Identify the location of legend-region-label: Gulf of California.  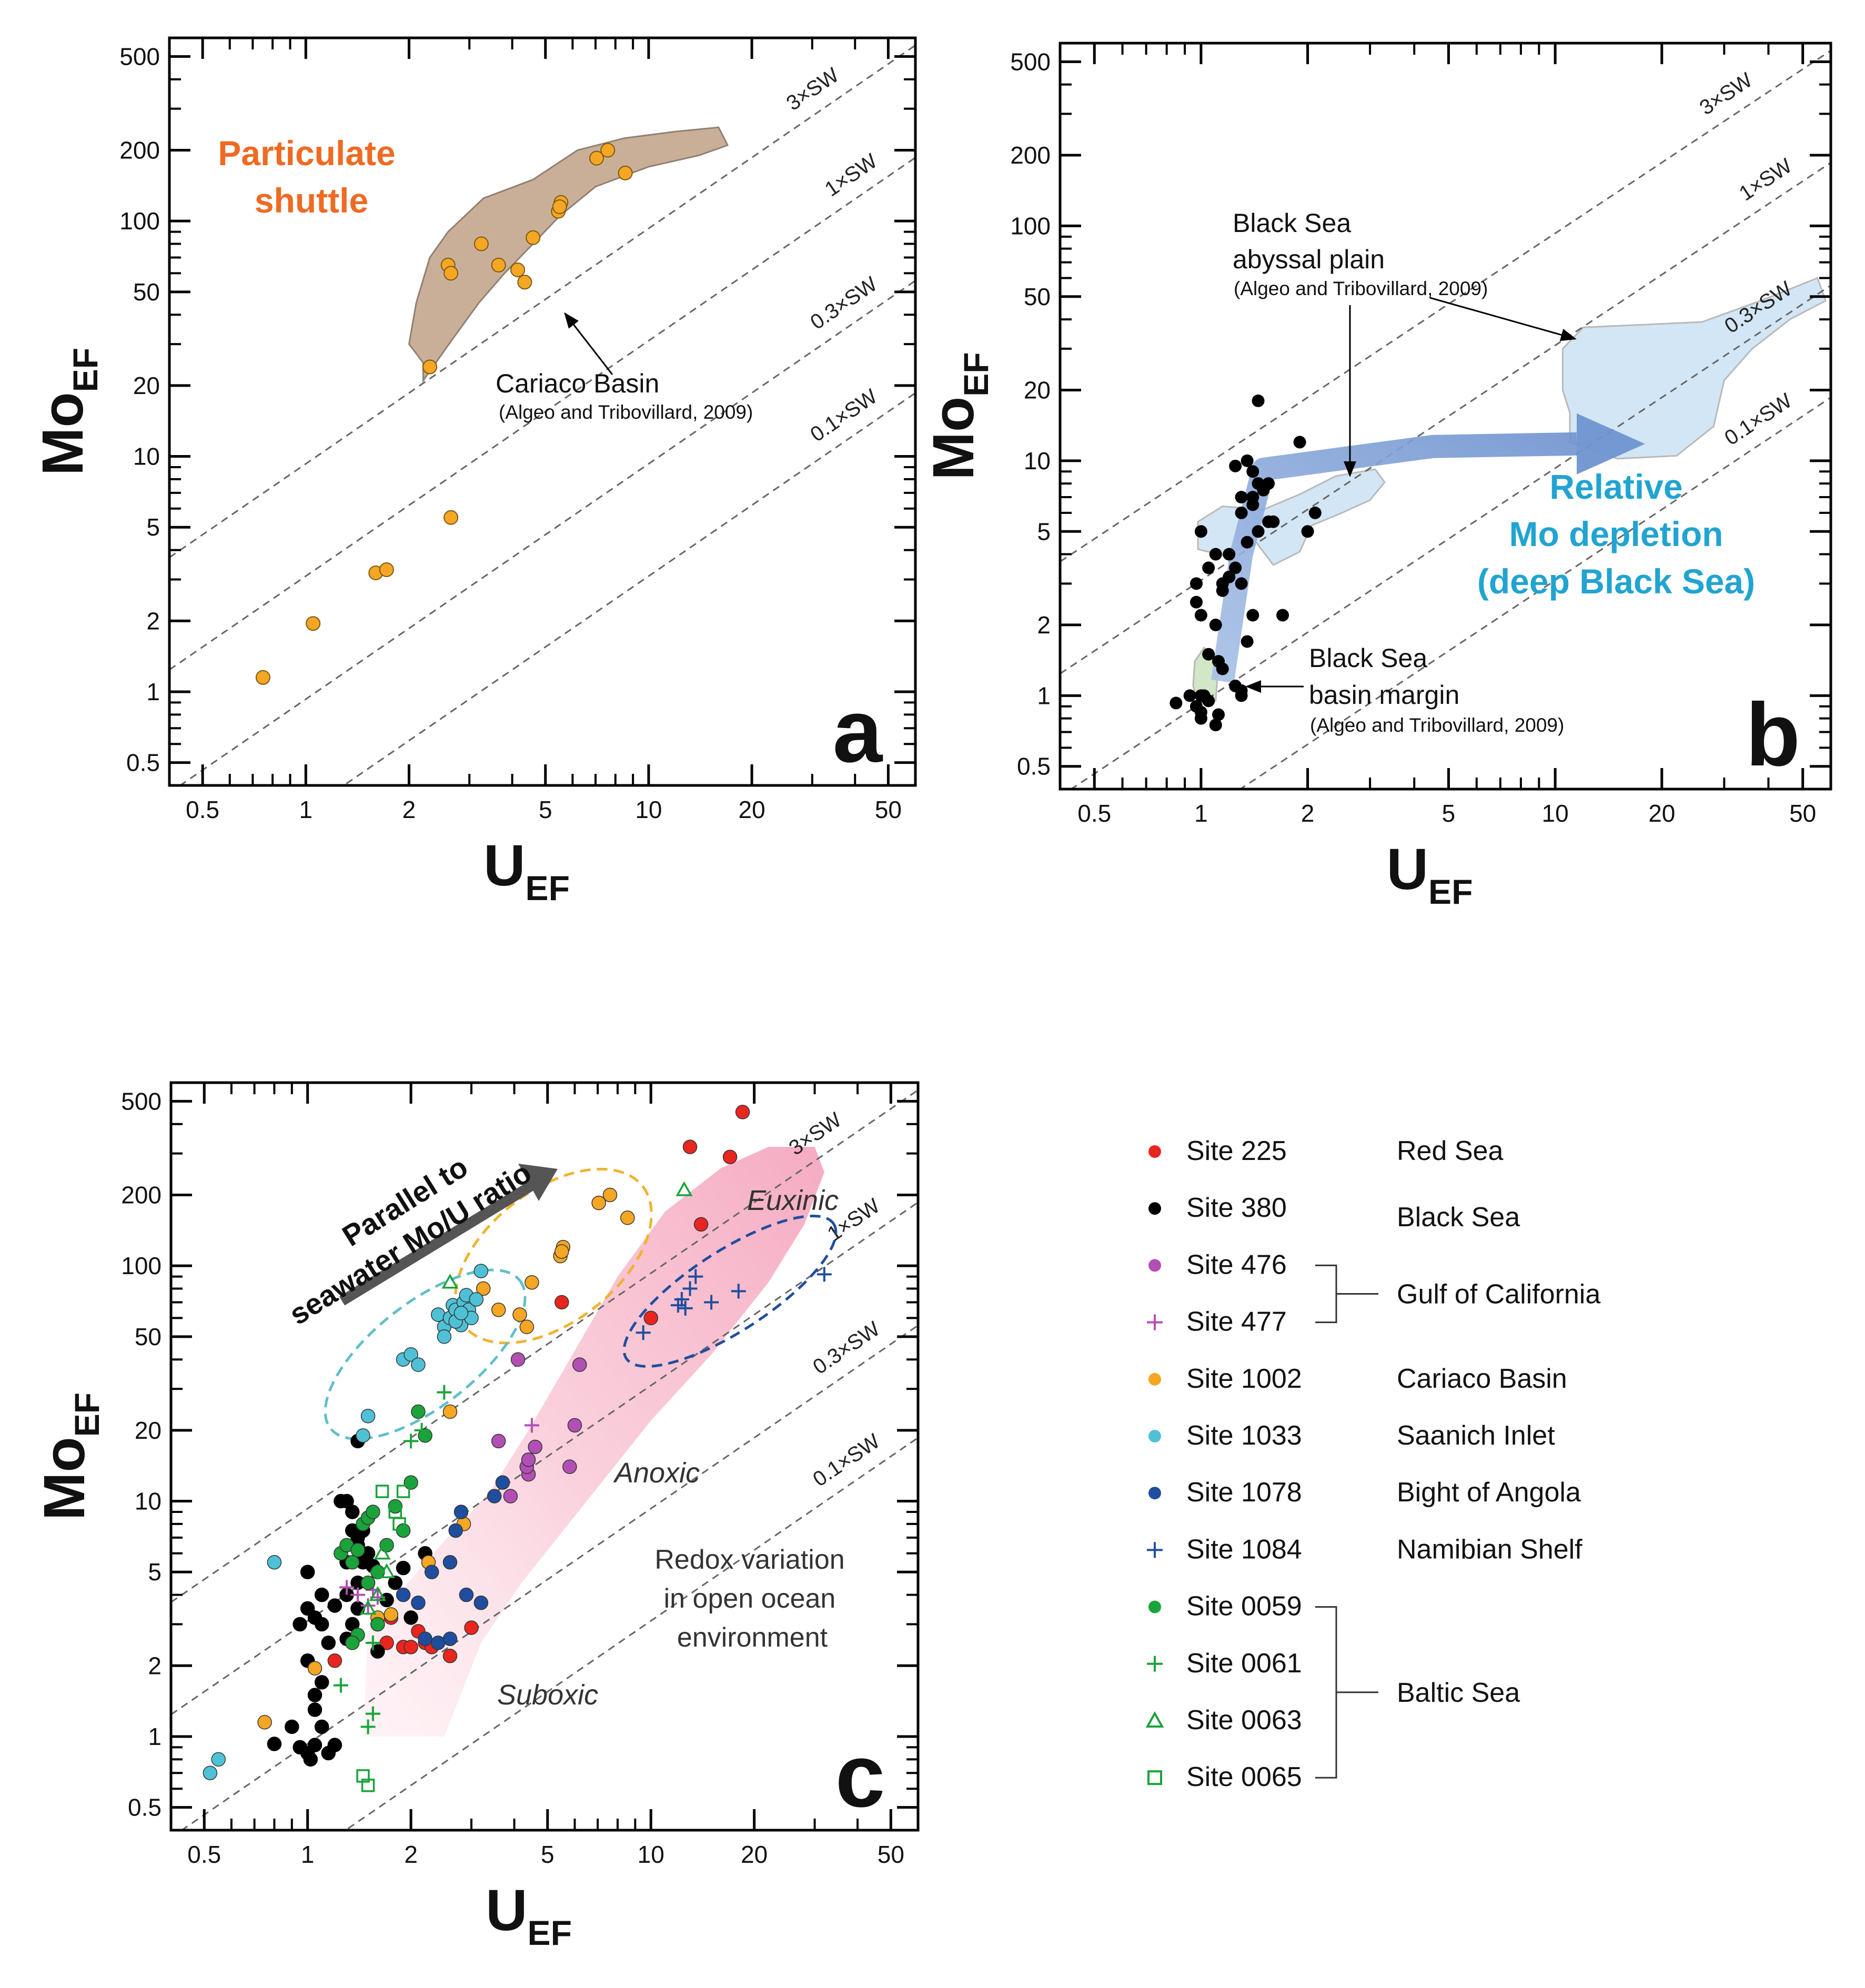
(1498, 1295).